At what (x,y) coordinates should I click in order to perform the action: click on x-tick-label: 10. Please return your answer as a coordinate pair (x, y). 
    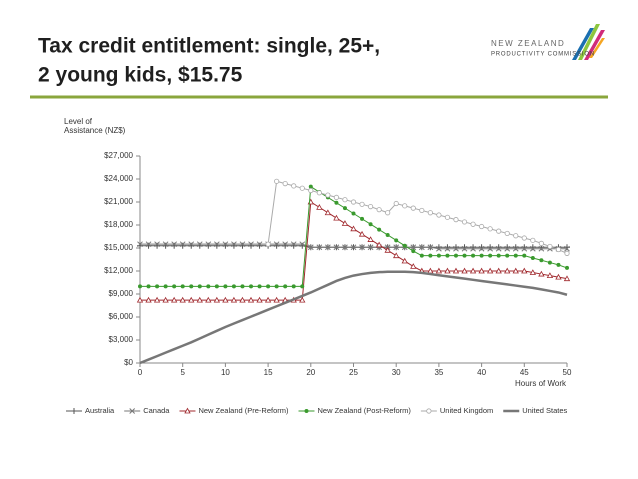
    Looking at the image, I should click on (225, 372).